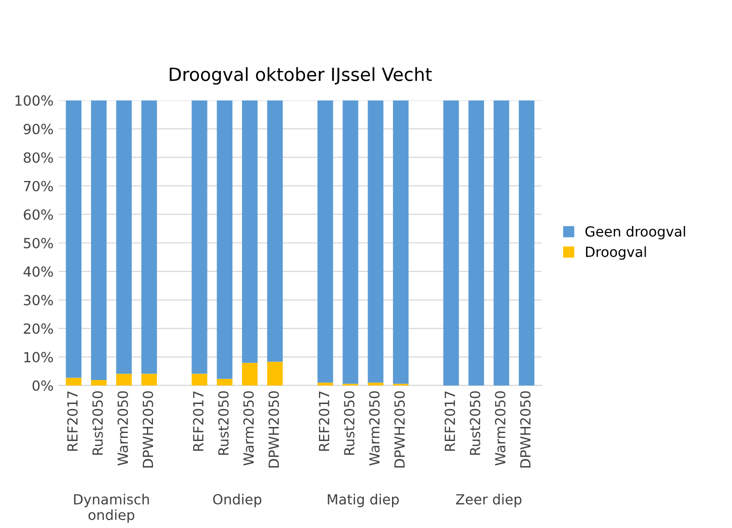 The height and width of the screenshot is (528, 732). I want to click on legend-label: Geen droogval, so click(635, 233).